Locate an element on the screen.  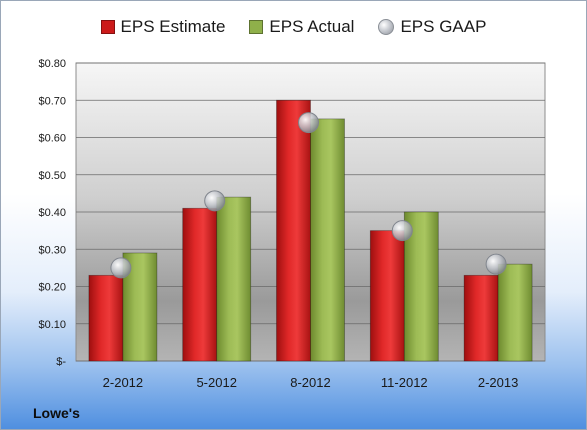
y-tick-label: $0.50 is located at coordinates (52, 176).